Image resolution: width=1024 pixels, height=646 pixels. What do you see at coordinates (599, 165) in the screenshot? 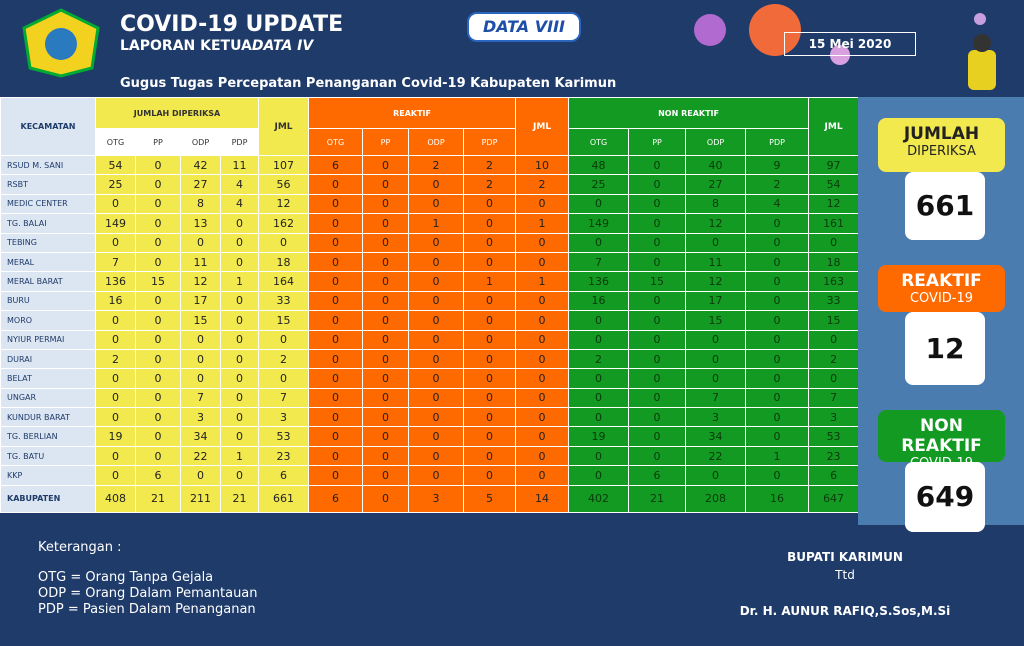
I see `cell: 48` at bounding box center [599, 165].